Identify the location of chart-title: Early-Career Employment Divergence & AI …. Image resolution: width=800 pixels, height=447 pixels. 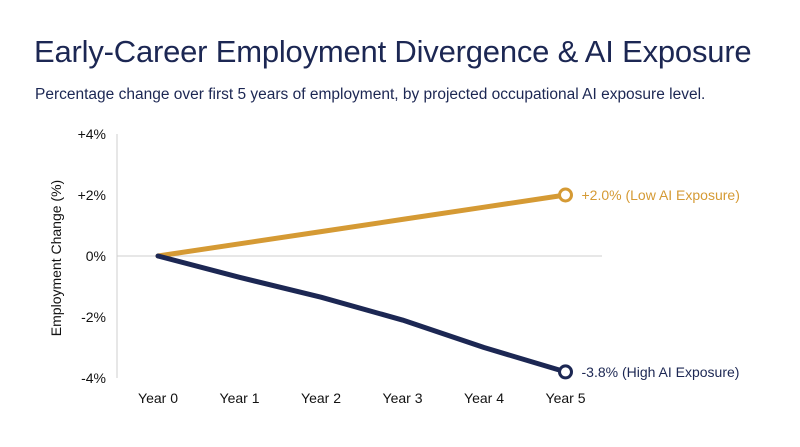
(393, 51).